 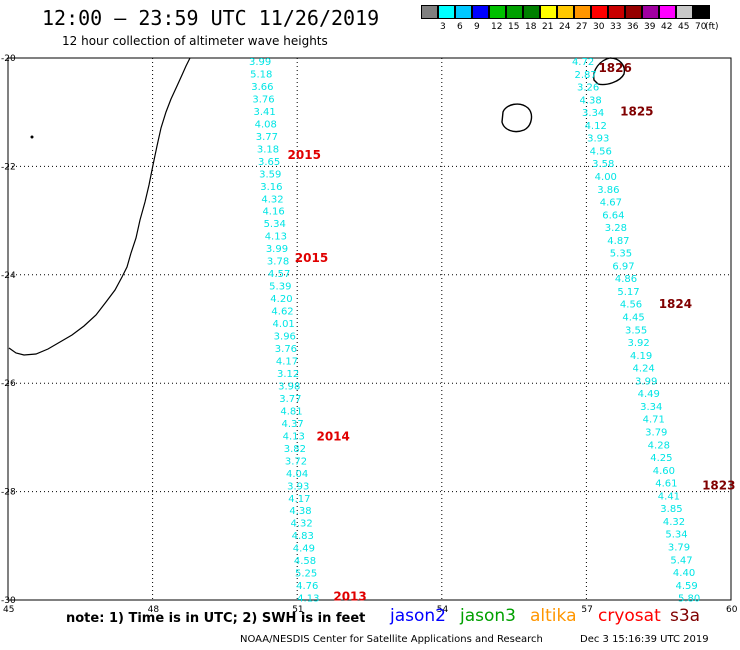 What do you see at coordinates (548, 27) in the screenshot?
I see `legend-label: 21` at bounding box center [548, 27].